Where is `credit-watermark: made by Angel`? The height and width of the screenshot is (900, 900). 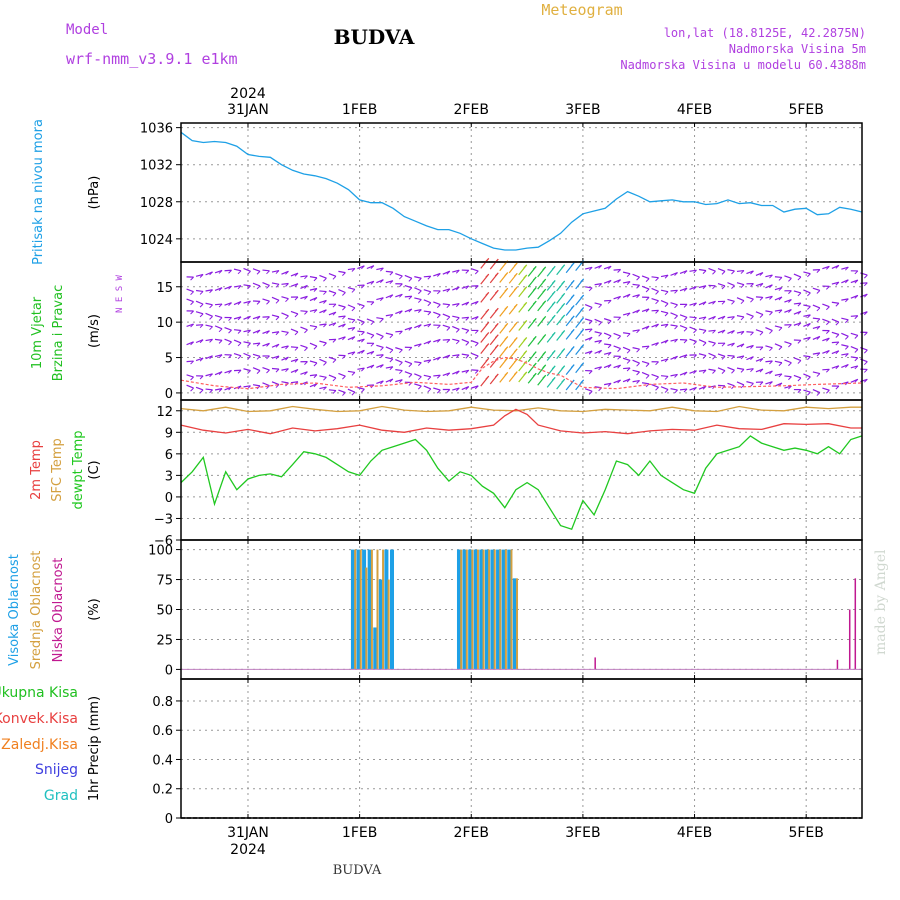
credit-watermark: made by Angel is located at coordinates (881, 602).